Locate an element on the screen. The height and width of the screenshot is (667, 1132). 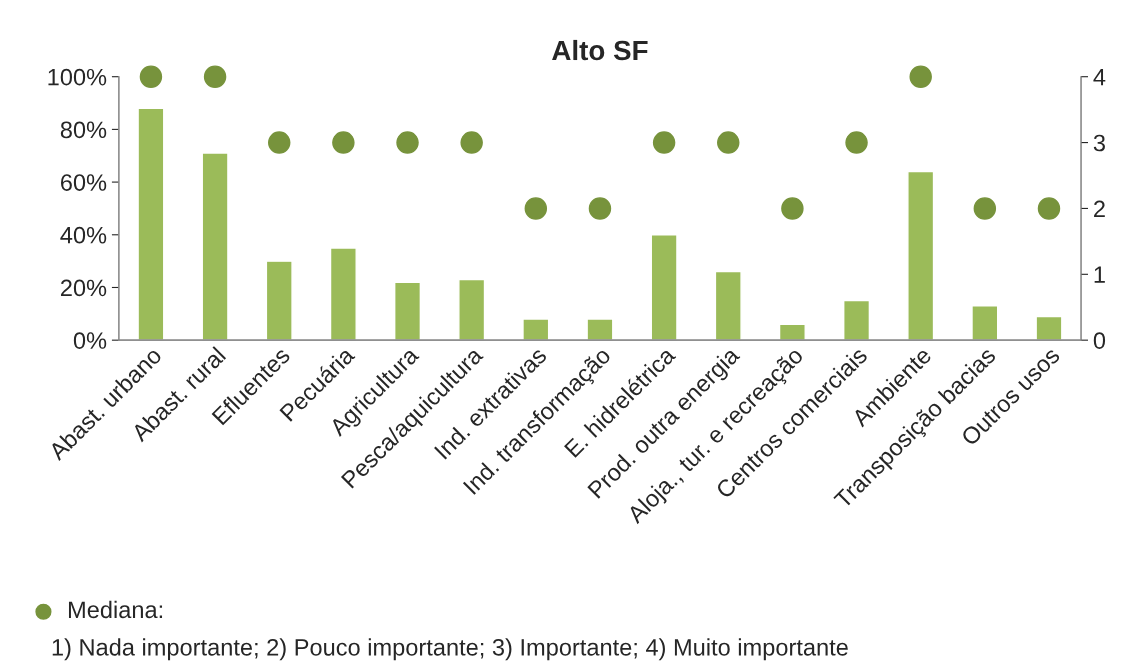
chart-title: Alto SF is located at coordinates (600, 50).